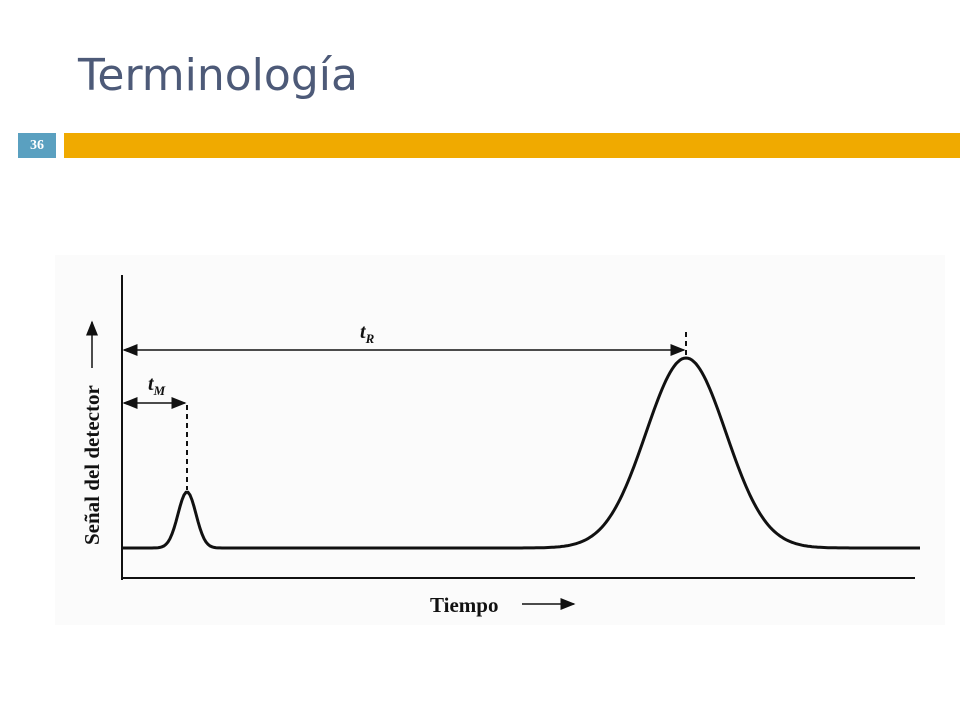  What do you see at coordinates (464, 605) in the screenshot?
I see `x-axis-label: Tiempo` at bounding box center [464, 605].